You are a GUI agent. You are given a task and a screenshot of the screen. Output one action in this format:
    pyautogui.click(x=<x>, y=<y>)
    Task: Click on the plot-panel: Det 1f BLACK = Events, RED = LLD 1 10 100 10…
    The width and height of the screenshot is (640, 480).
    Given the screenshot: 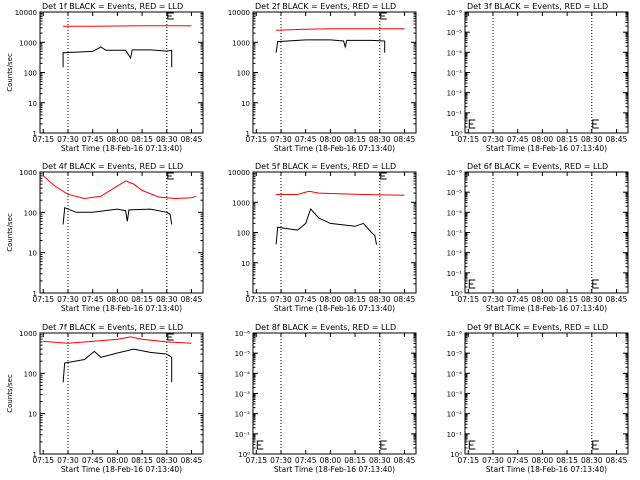 What is the action you would take?
    pyautogui.click(x=105, y=77)
    